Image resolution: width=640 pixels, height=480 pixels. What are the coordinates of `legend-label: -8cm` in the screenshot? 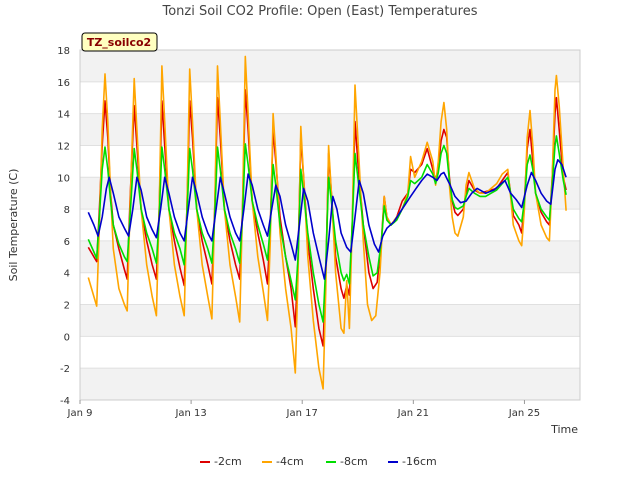 It's located at (354, 461).